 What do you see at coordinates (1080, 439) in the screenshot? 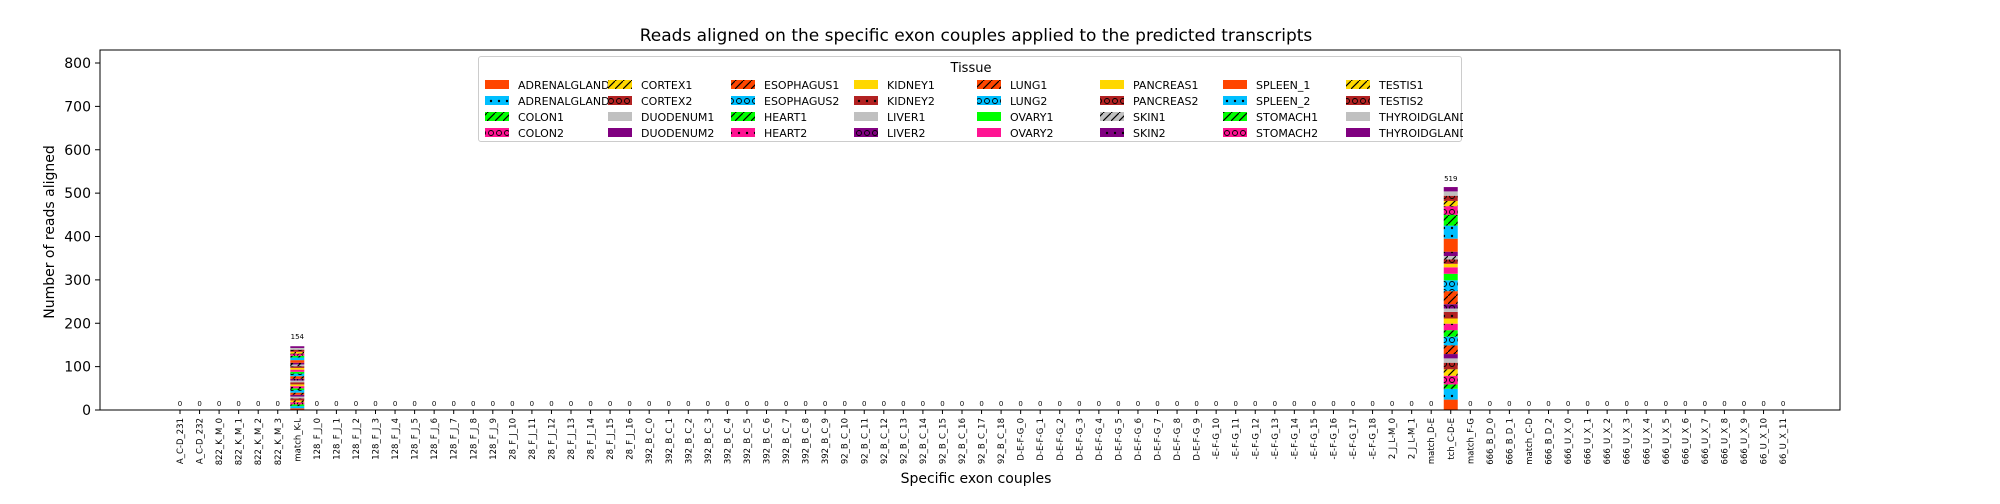
I see `x-tick-label: D-E-F-G_3` at bounding box center [1080, 439].